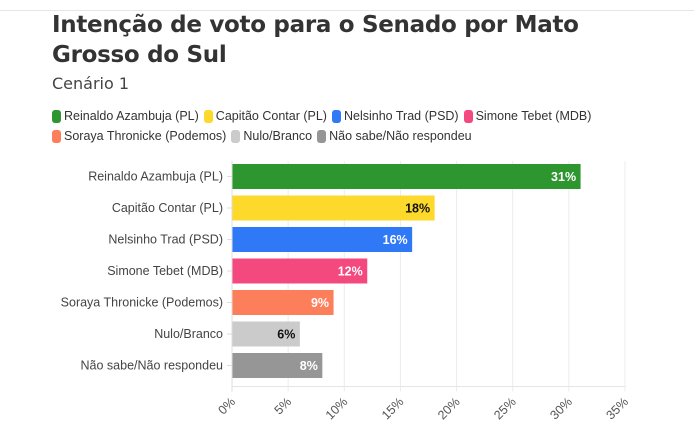 This screenshot has height=447, width=694. Describe the element at coordinates (401, 116) in the screenshot. I see `legend-label: Nelsinho Trad (PSD)` at that location.